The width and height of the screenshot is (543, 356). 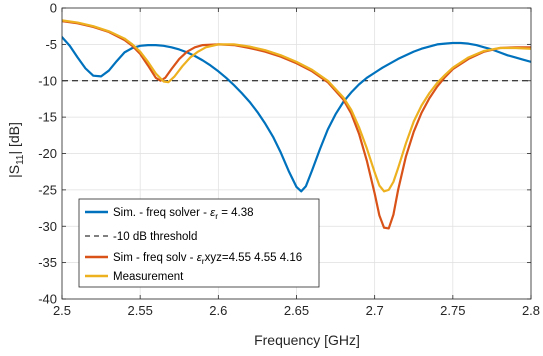 I want to click on y-axis-label-sub: 11, so click(x=20, y=159).